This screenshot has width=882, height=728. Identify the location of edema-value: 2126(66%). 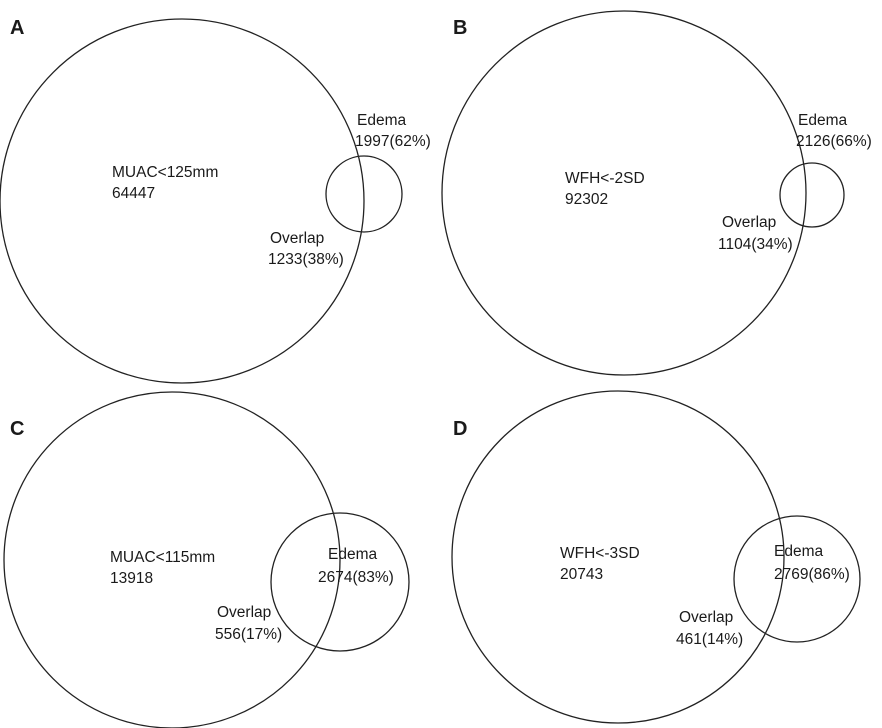
(834, 141).